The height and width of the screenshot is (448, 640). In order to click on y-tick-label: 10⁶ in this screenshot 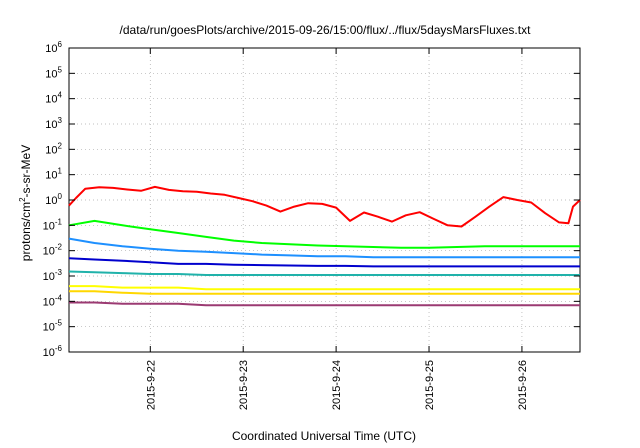, I will do `click(53, 47)`.